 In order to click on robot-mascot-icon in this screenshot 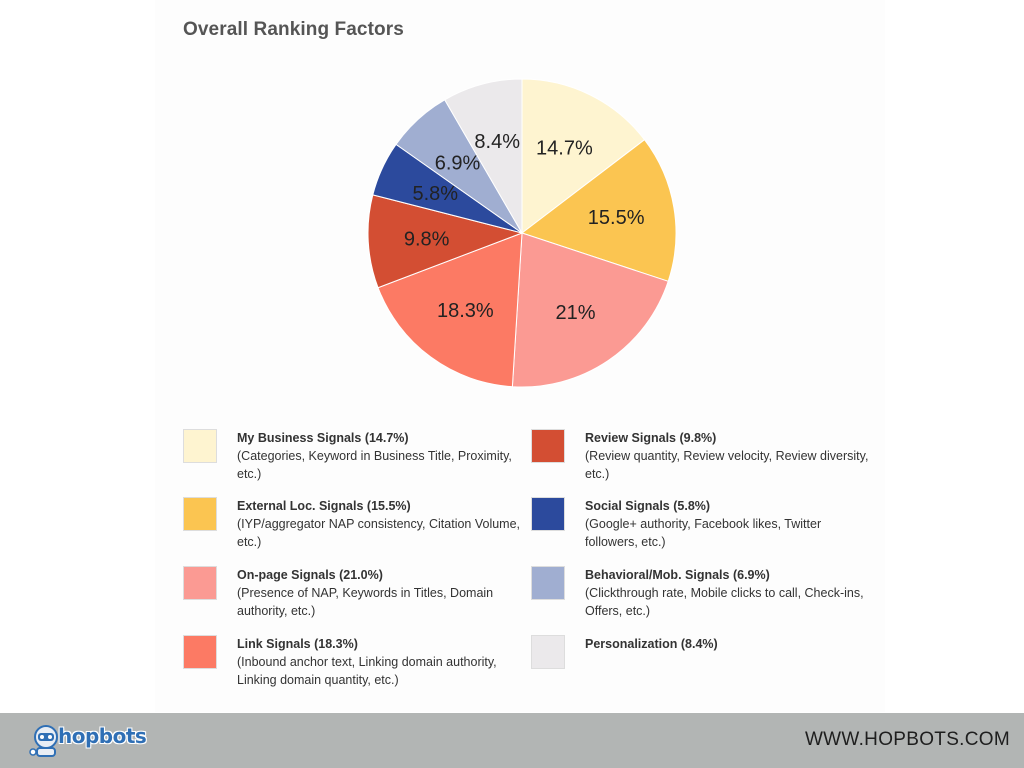, I will do `click(88, 740)`.